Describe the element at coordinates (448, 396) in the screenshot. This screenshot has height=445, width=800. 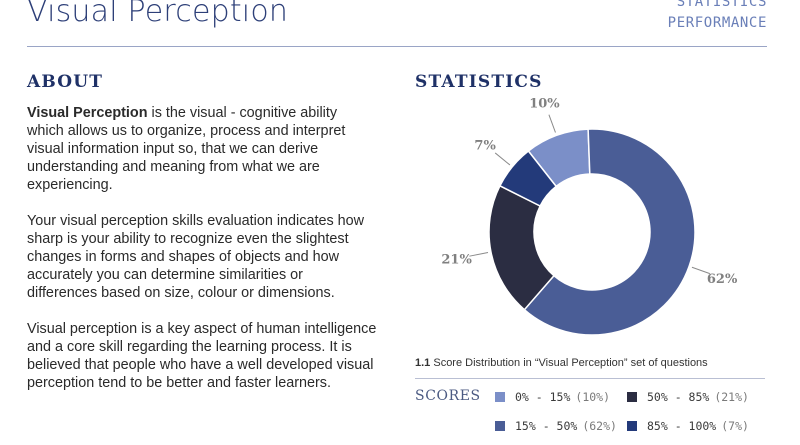
I see `scores-label: SCORES` at that location.